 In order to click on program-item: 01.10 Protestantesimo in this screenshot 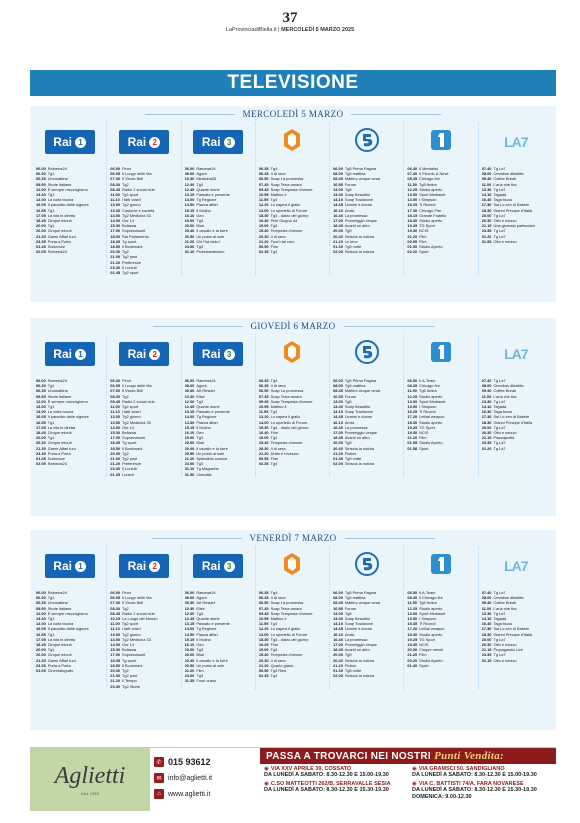, I will do `click(218, 251)`.